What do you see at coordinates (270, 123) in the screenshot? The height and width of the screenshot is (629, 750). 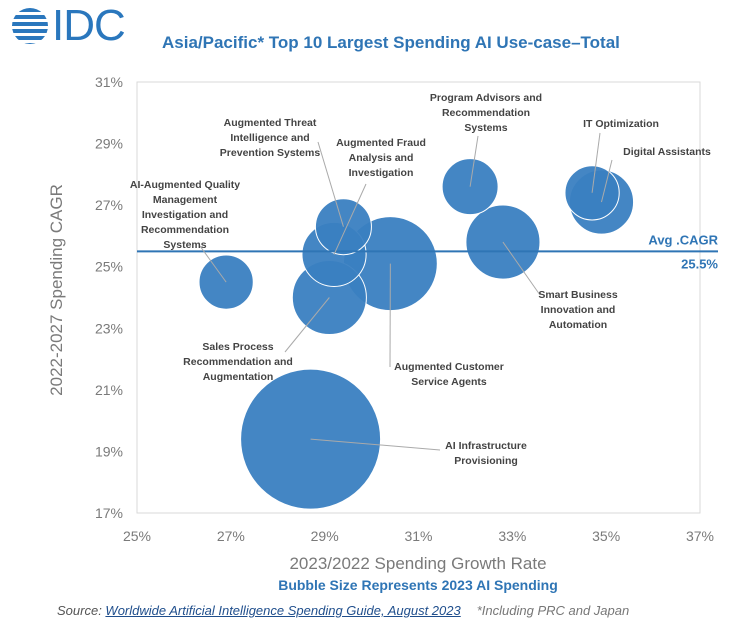 I see `bubble-label: Augmented Threat` at bounding box center [270, 123].